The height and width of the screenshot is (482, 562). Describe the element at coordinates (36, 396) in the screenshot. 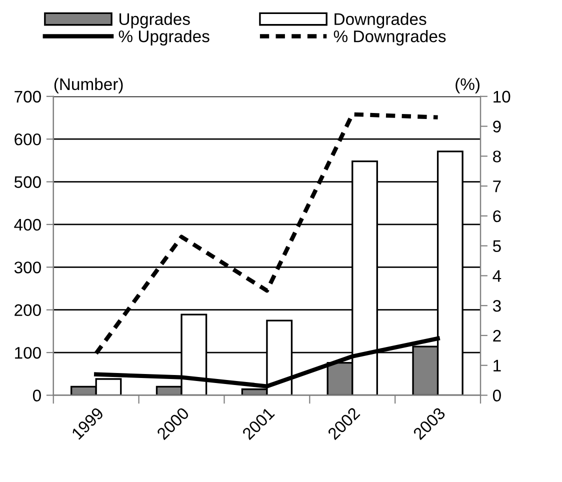

I see `y-tick-label: 0` at that location.